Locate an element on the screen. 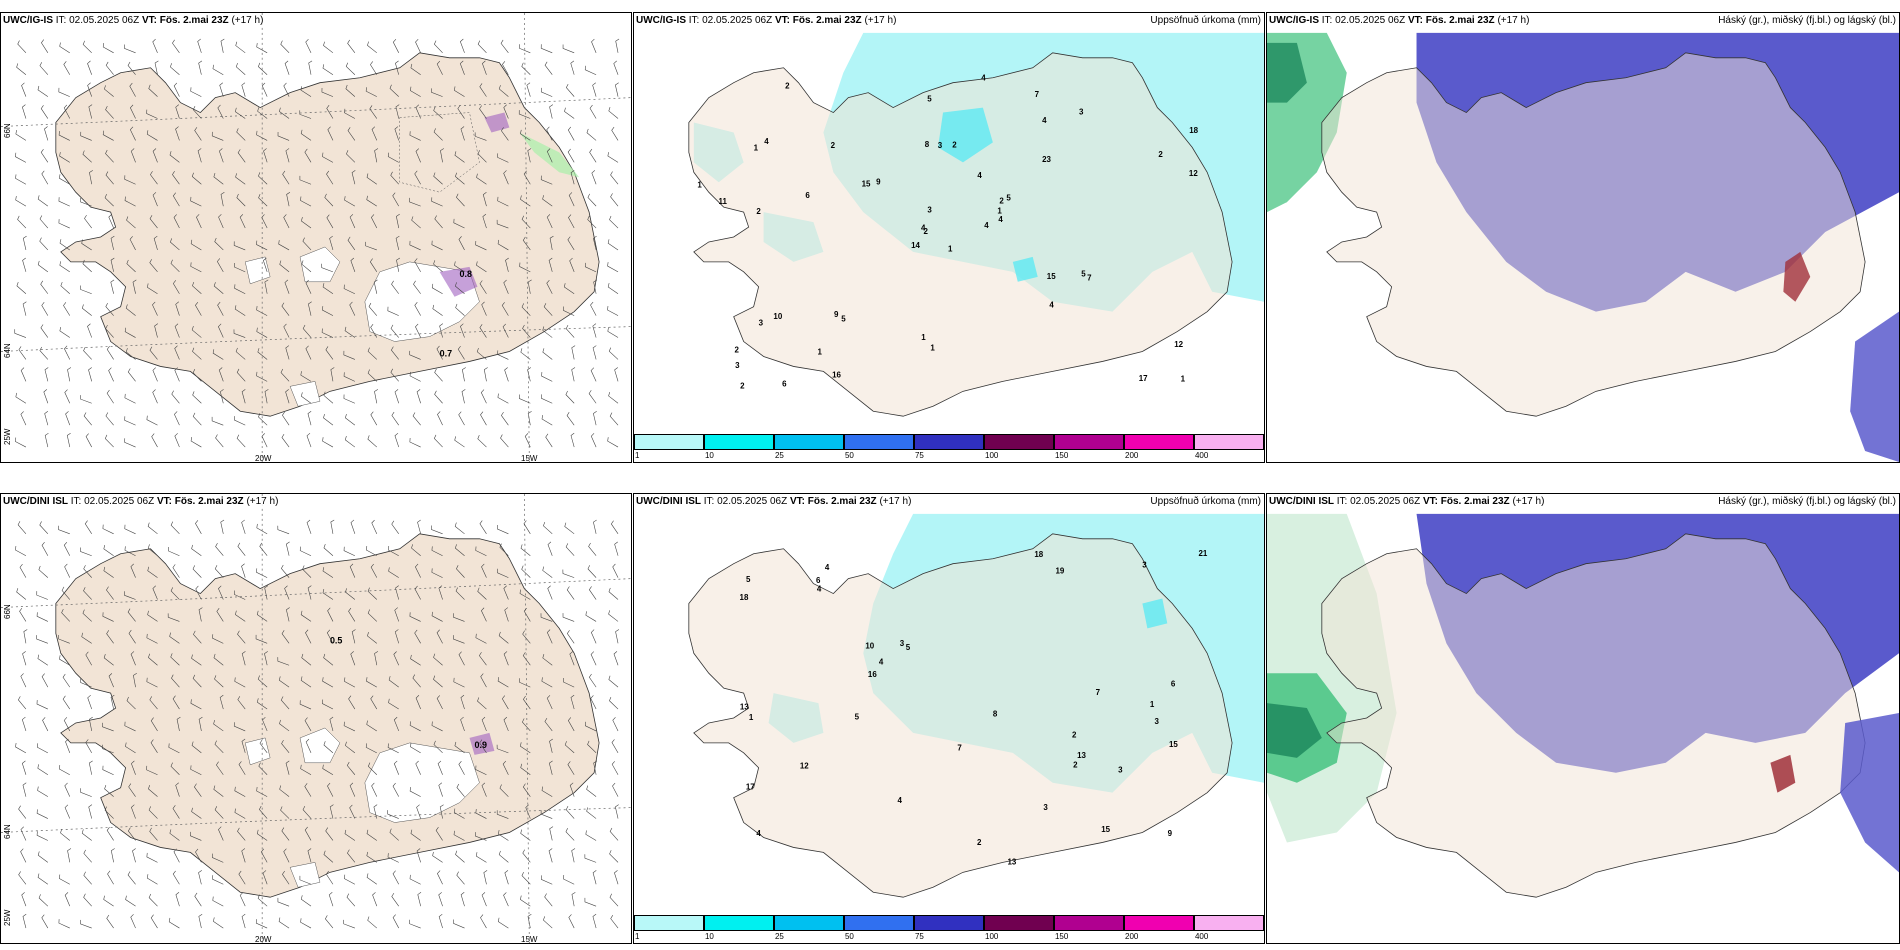  glacier is located at coordinates (257, 751).